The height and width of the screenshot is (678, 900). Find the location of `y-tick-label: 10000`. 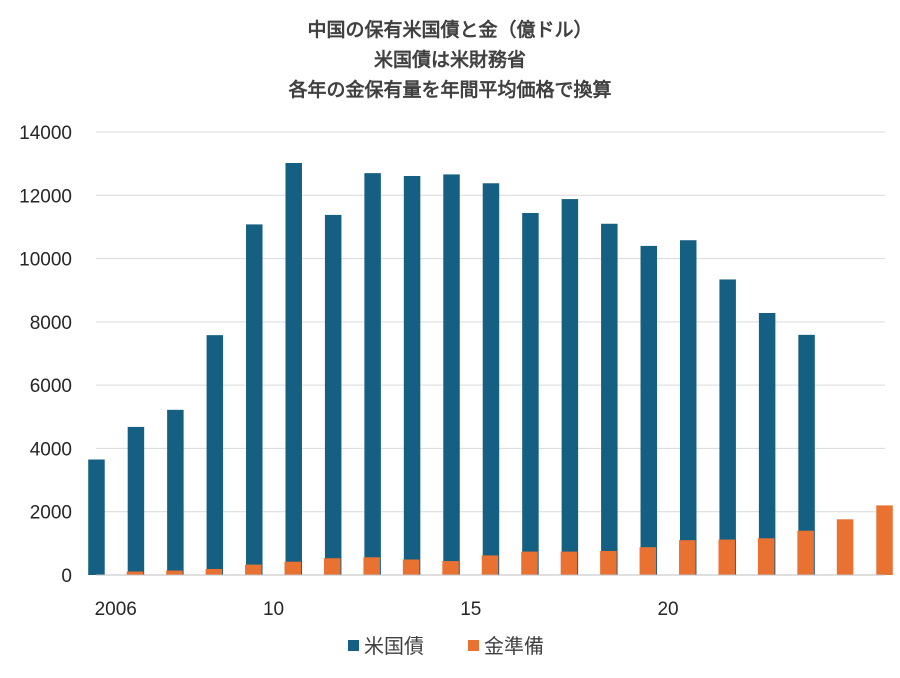

y-tick-label: 10000 is located at coordinates (45, 260).